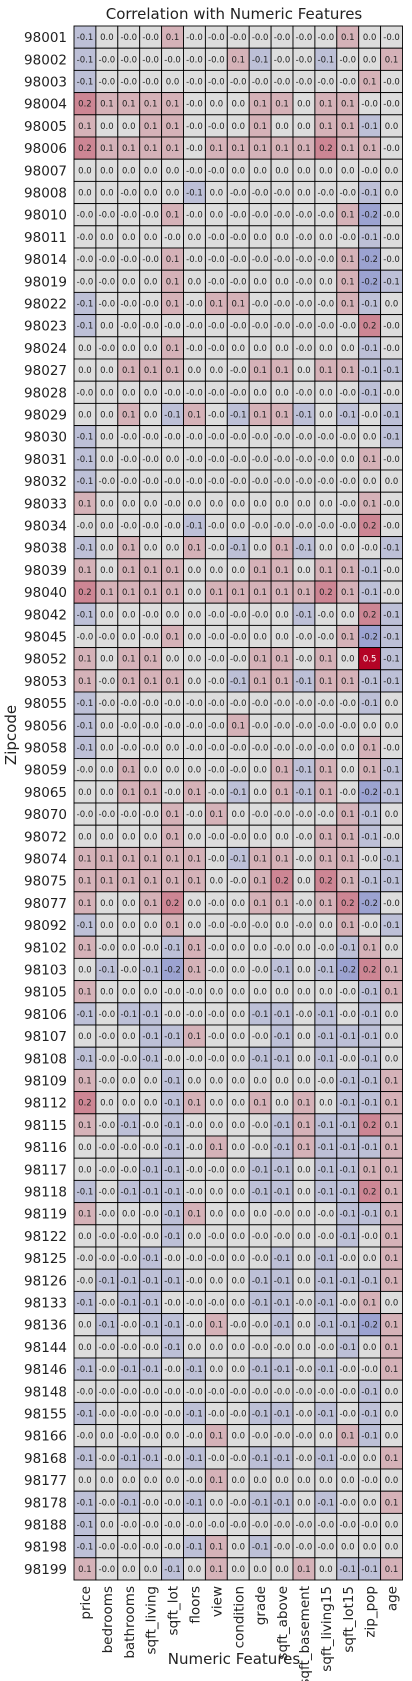  Describe the element at coordinates (370, 660) in the screenshot. I see `cell-value-label: 0.5` at that location.